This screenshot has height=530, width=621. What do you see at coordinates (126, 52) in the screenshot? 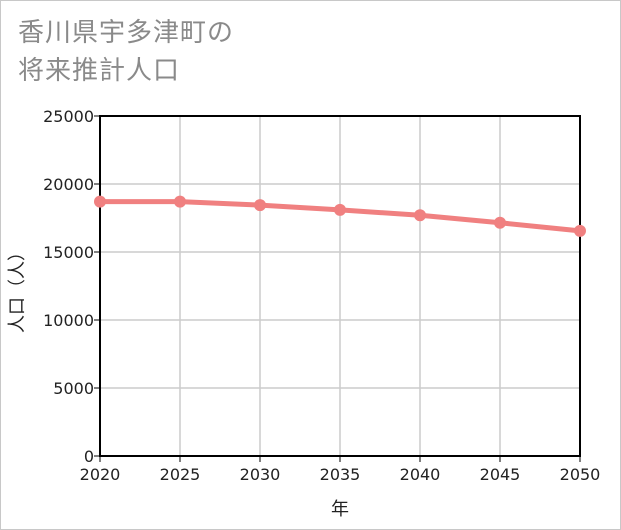
I see `chart-title: 香川県宇多津町の 将来推計人口` at bounding box center [126, 52].